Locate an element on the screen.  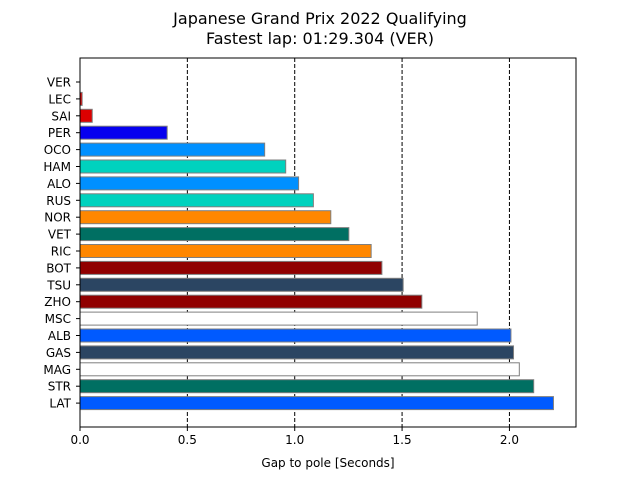
y-tick-label-rus: RUS is located at coordinates (58, 201).